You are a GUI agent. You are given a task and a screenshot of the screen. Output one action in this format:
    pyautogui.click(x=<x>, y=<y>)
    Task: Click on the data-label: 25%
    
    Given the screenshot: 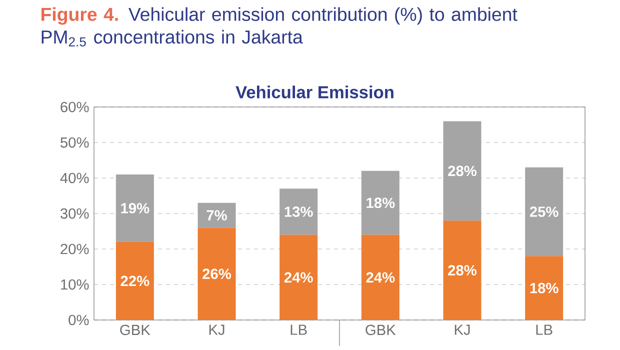 What is the action you would take?
    pyautogui.click(x=544, y=211)
    